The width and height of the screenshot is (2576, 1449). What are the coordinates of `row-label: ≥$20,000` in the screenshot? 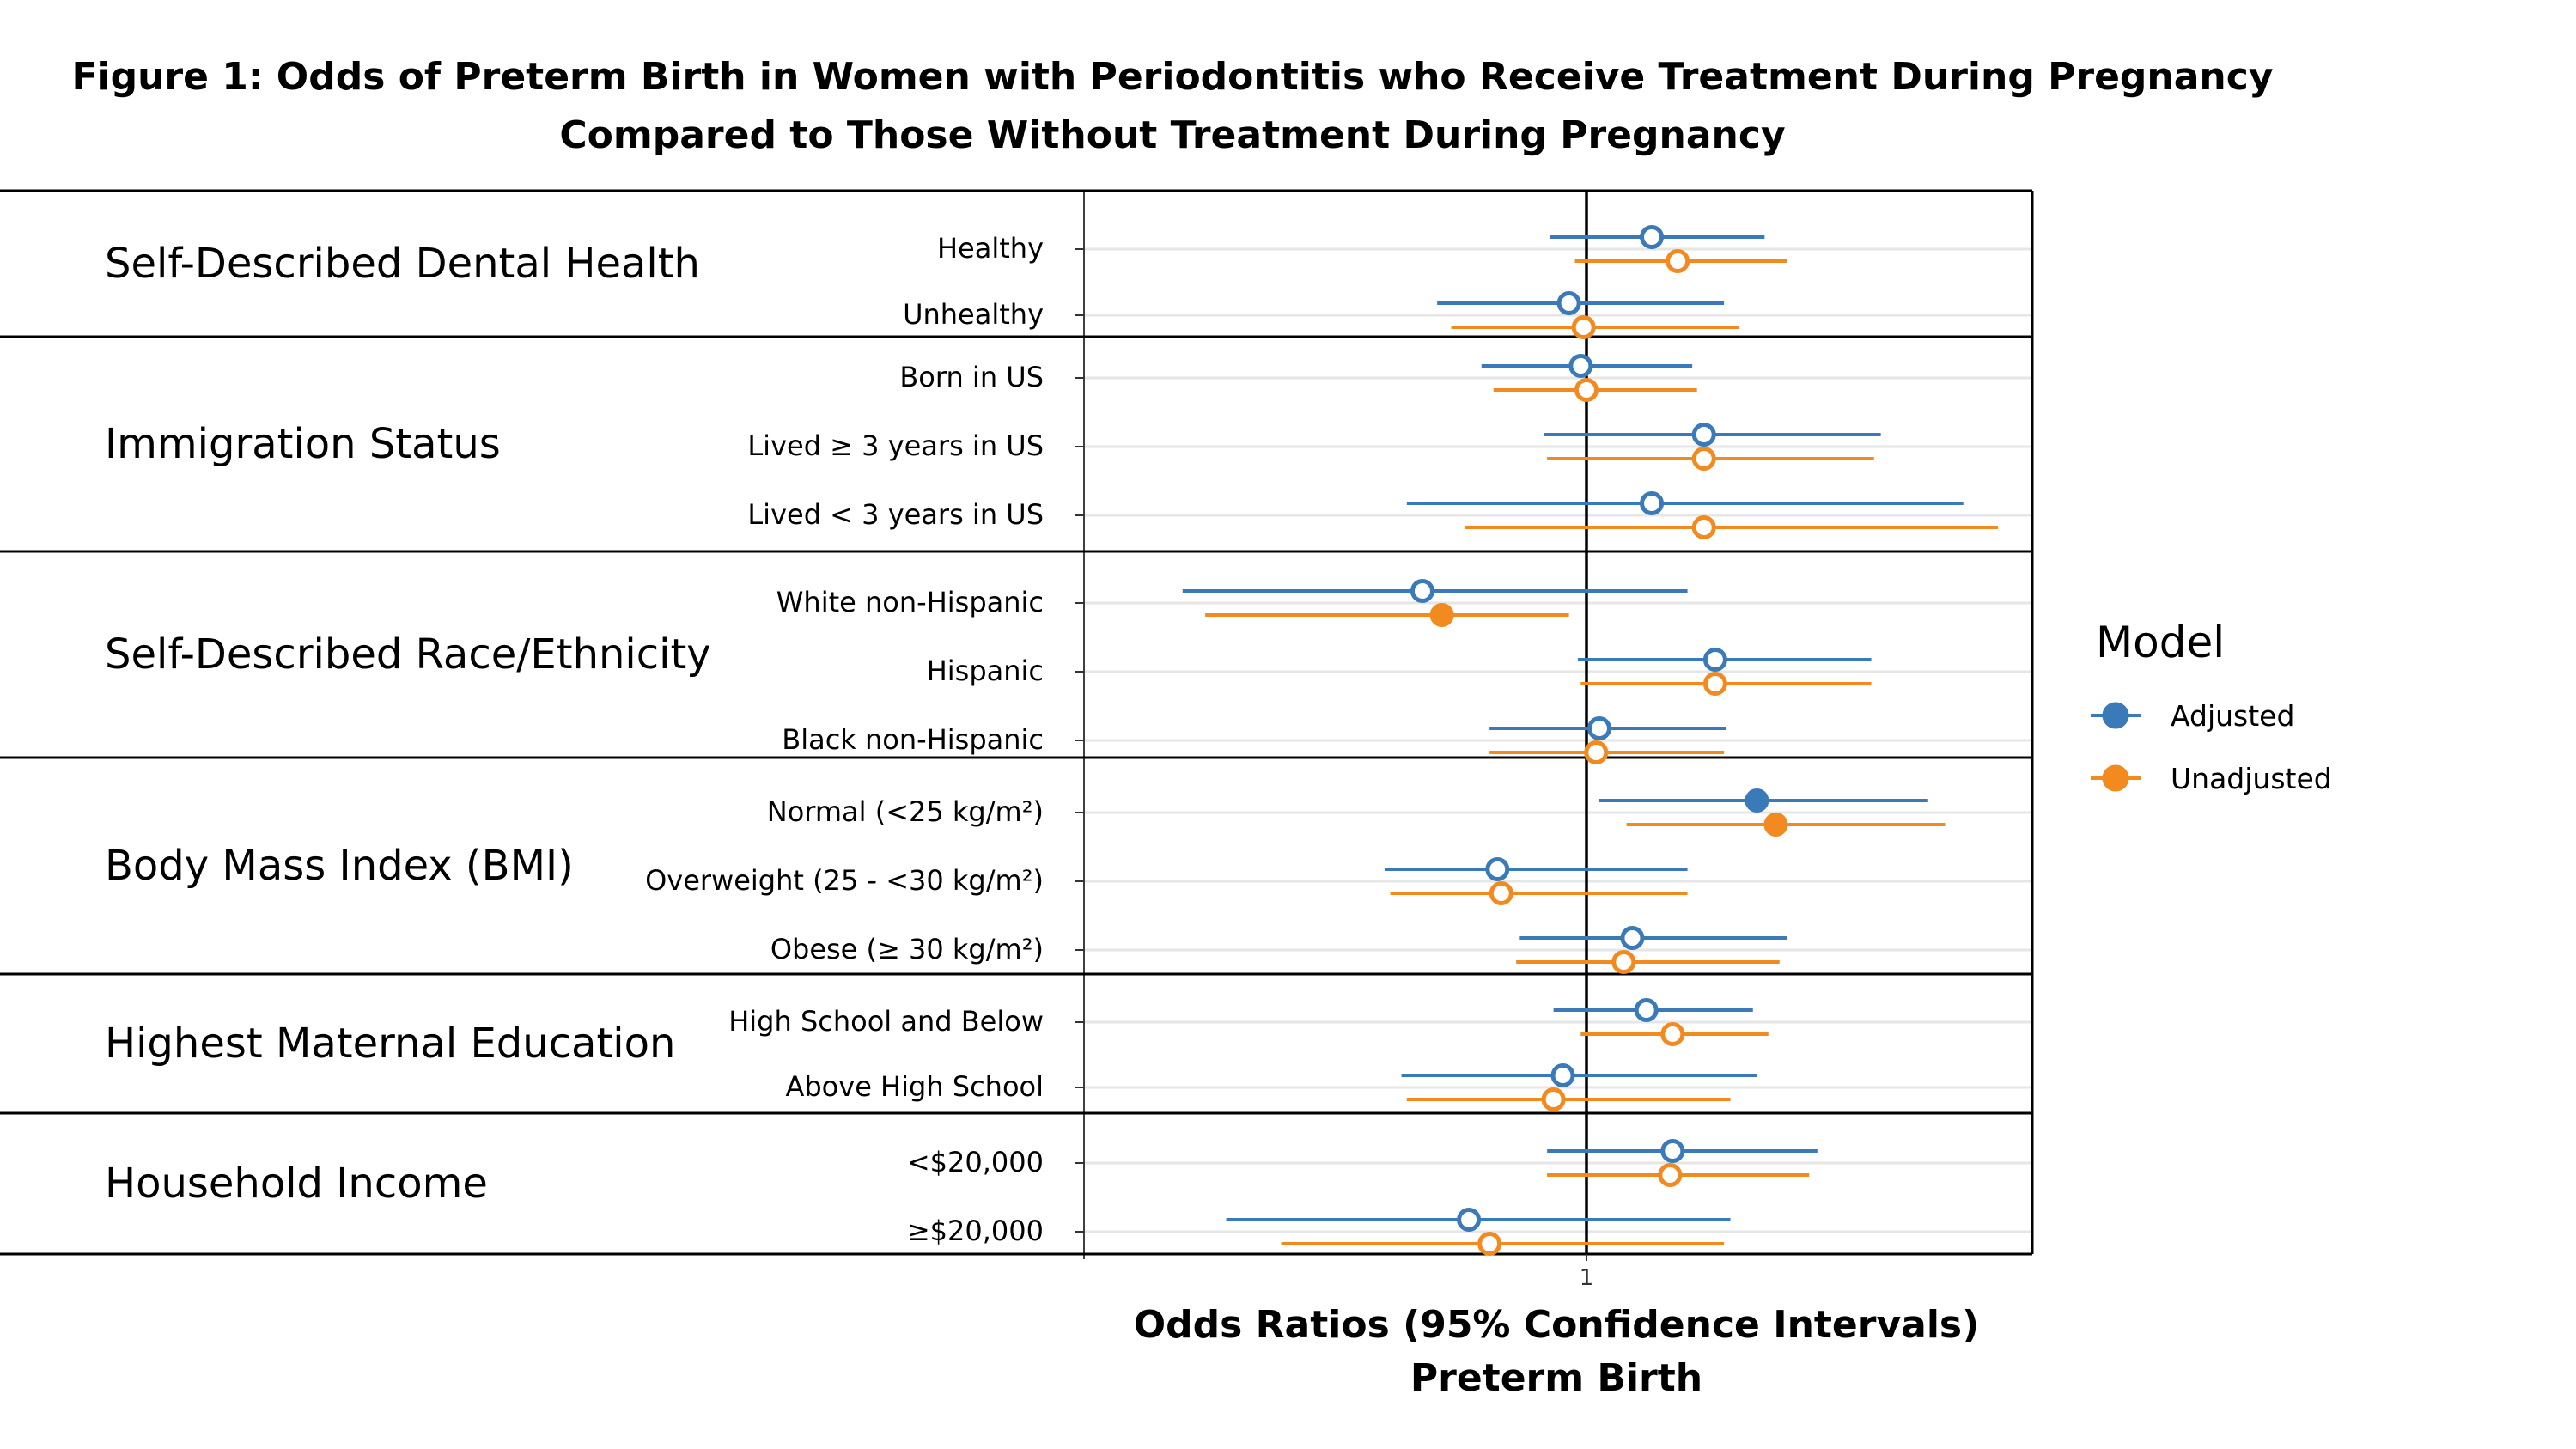 It's located at (975, 1231).